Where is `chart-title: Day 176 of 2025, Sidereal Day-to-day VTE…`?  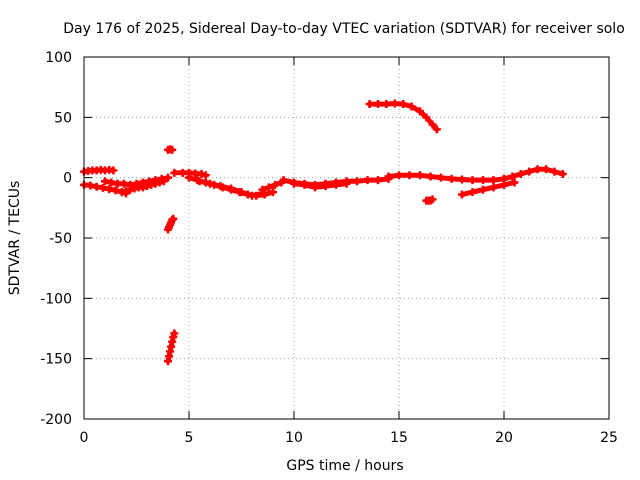
chart-title: Day 176 of 2025, Sidereal Day-to-day VTE… is located at coordinates (344, 29).